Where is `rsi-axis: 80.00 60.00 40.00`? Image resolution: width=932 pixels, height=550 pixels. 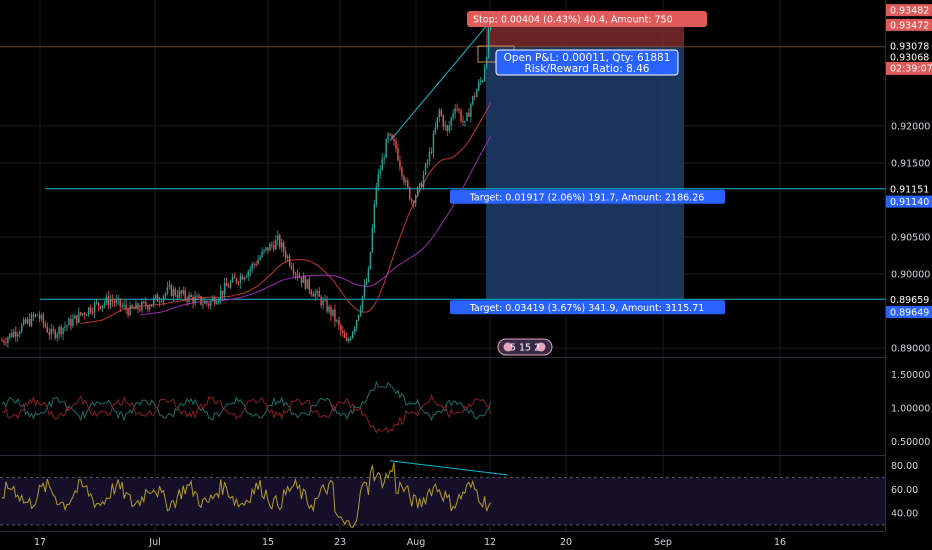
rsi-axis: 80.00 60.00 40.00 is located at coordinates (904, 490).